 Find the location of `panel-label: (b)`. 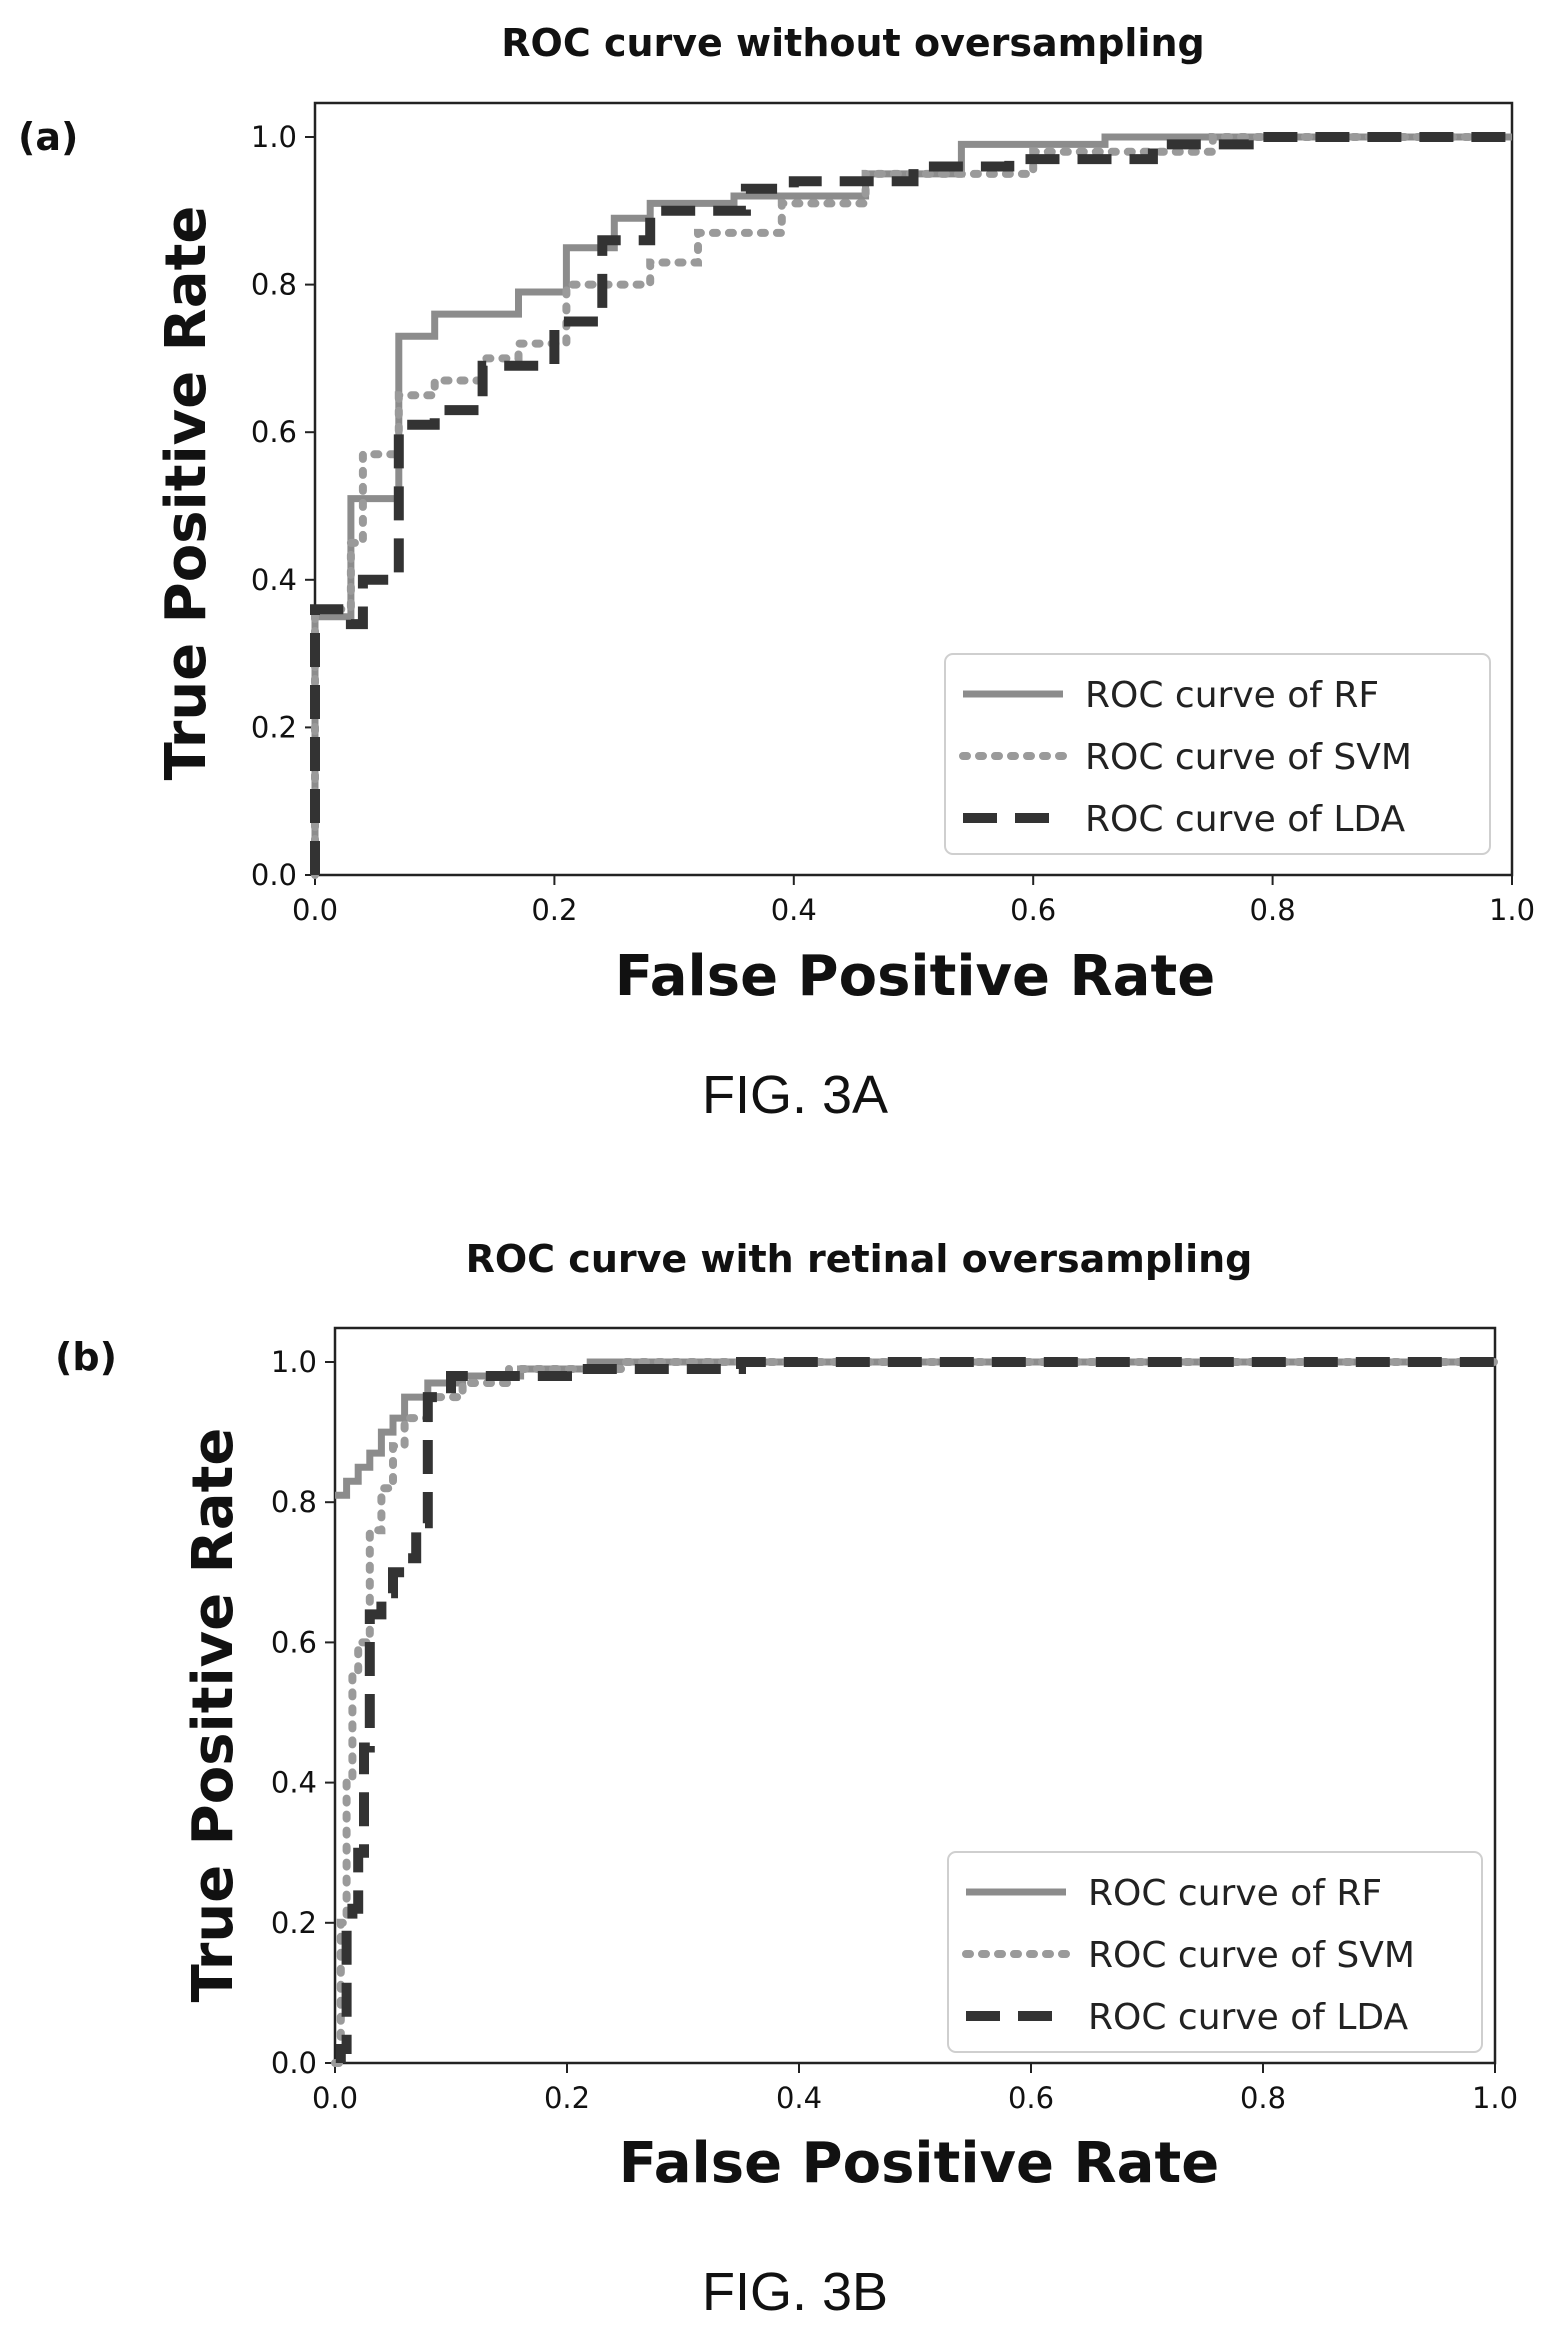

panel-label: (b) is located at coordinates (86, 1357).